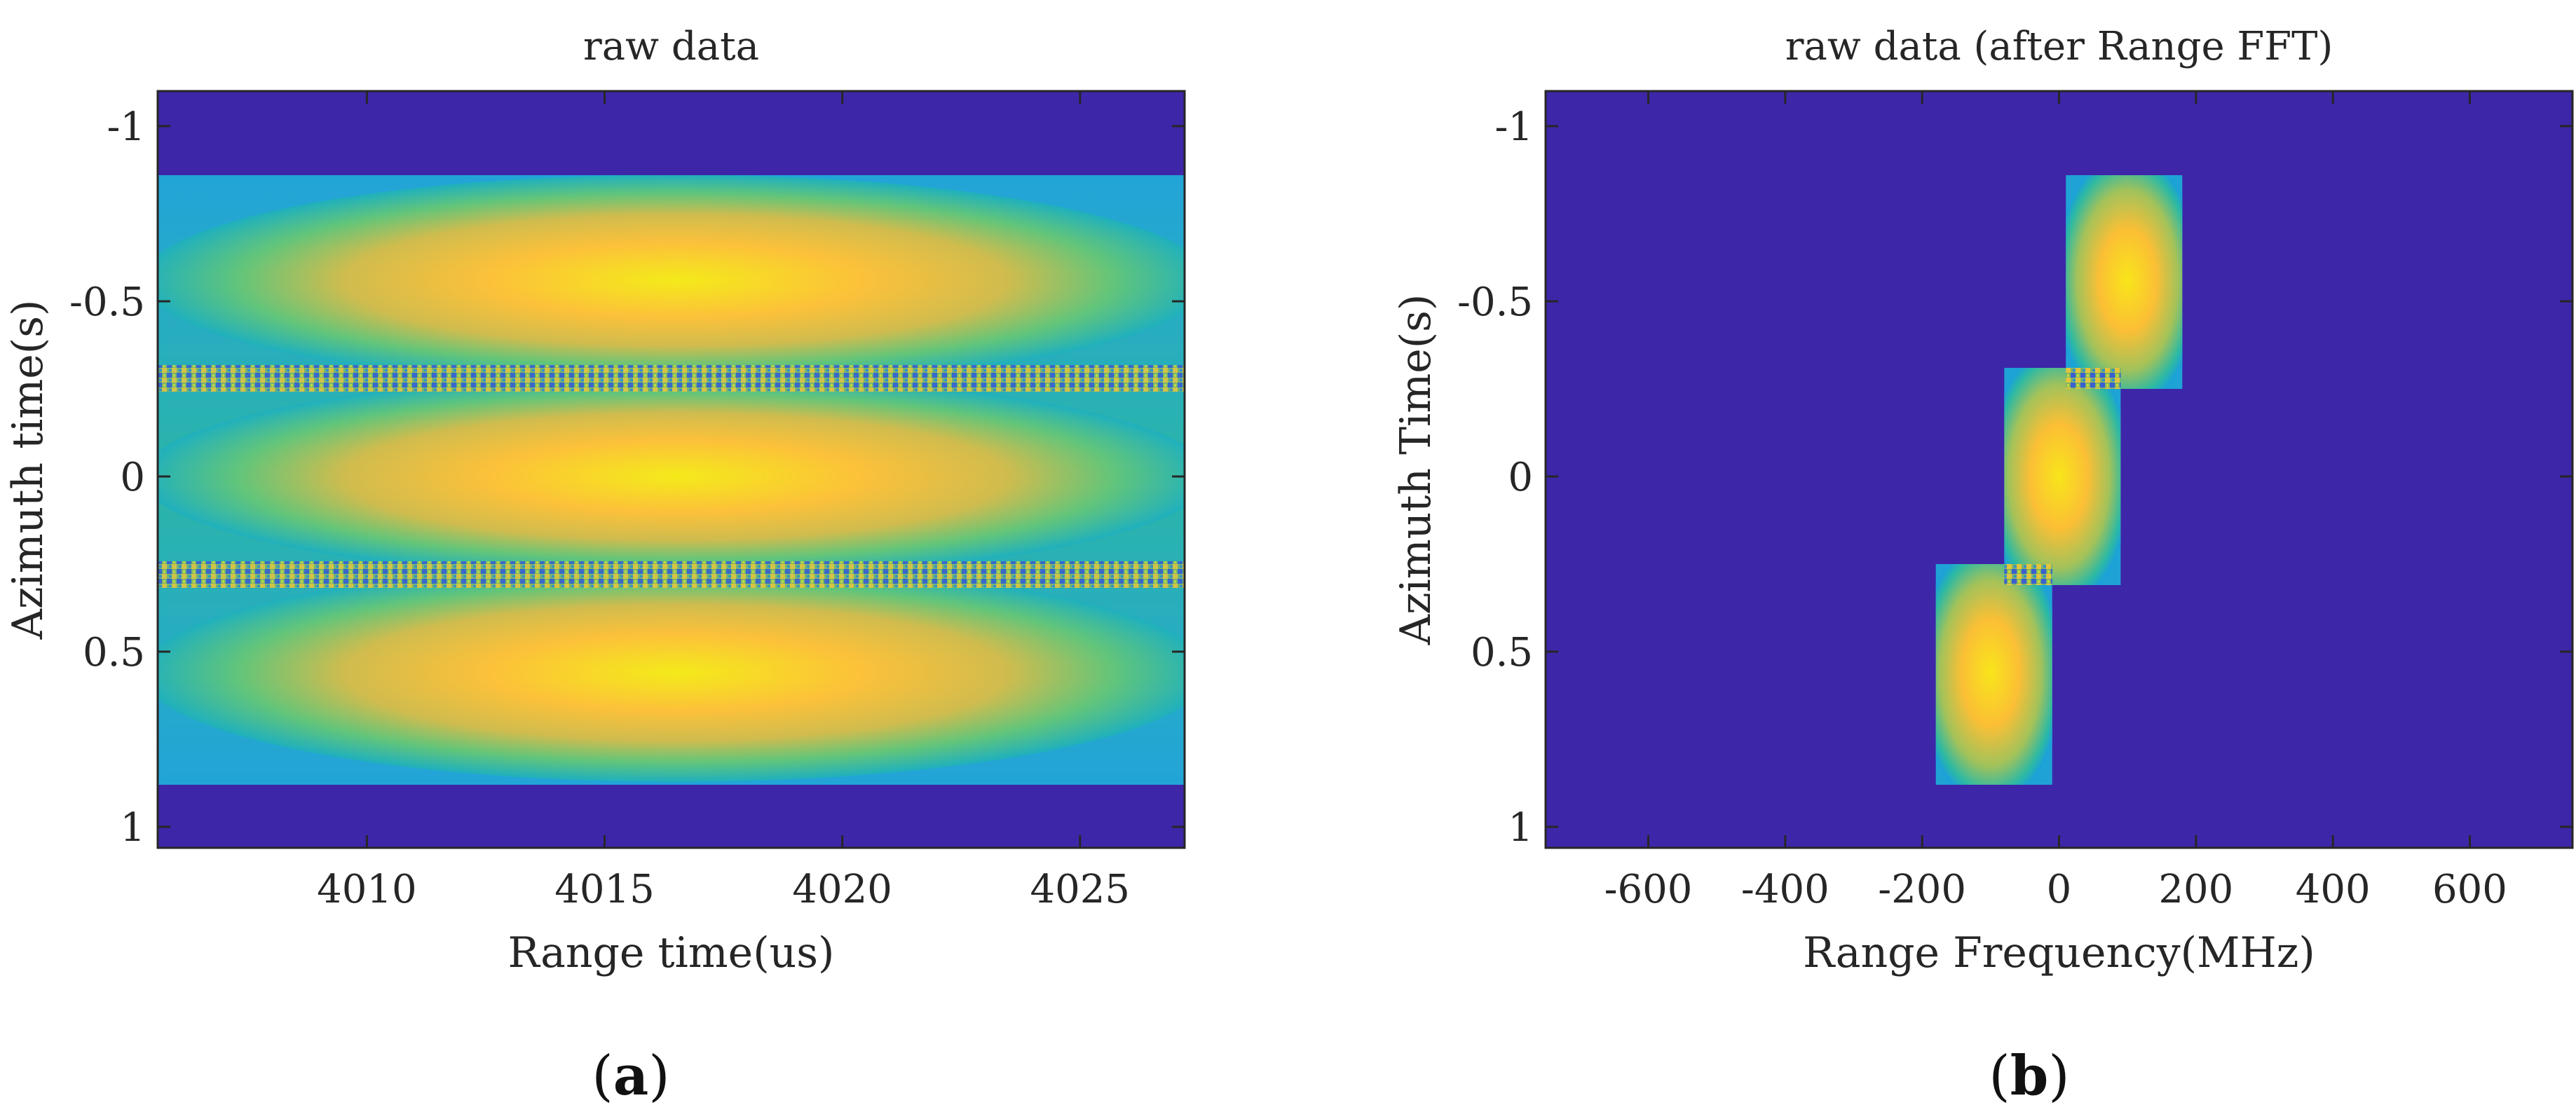 Image resolution: width=2576 pixels, height=1119 pixels. Describe the element at coordinates (2029, 1076) in the screenshot. I see `panel-label-b: (b)` at that location.